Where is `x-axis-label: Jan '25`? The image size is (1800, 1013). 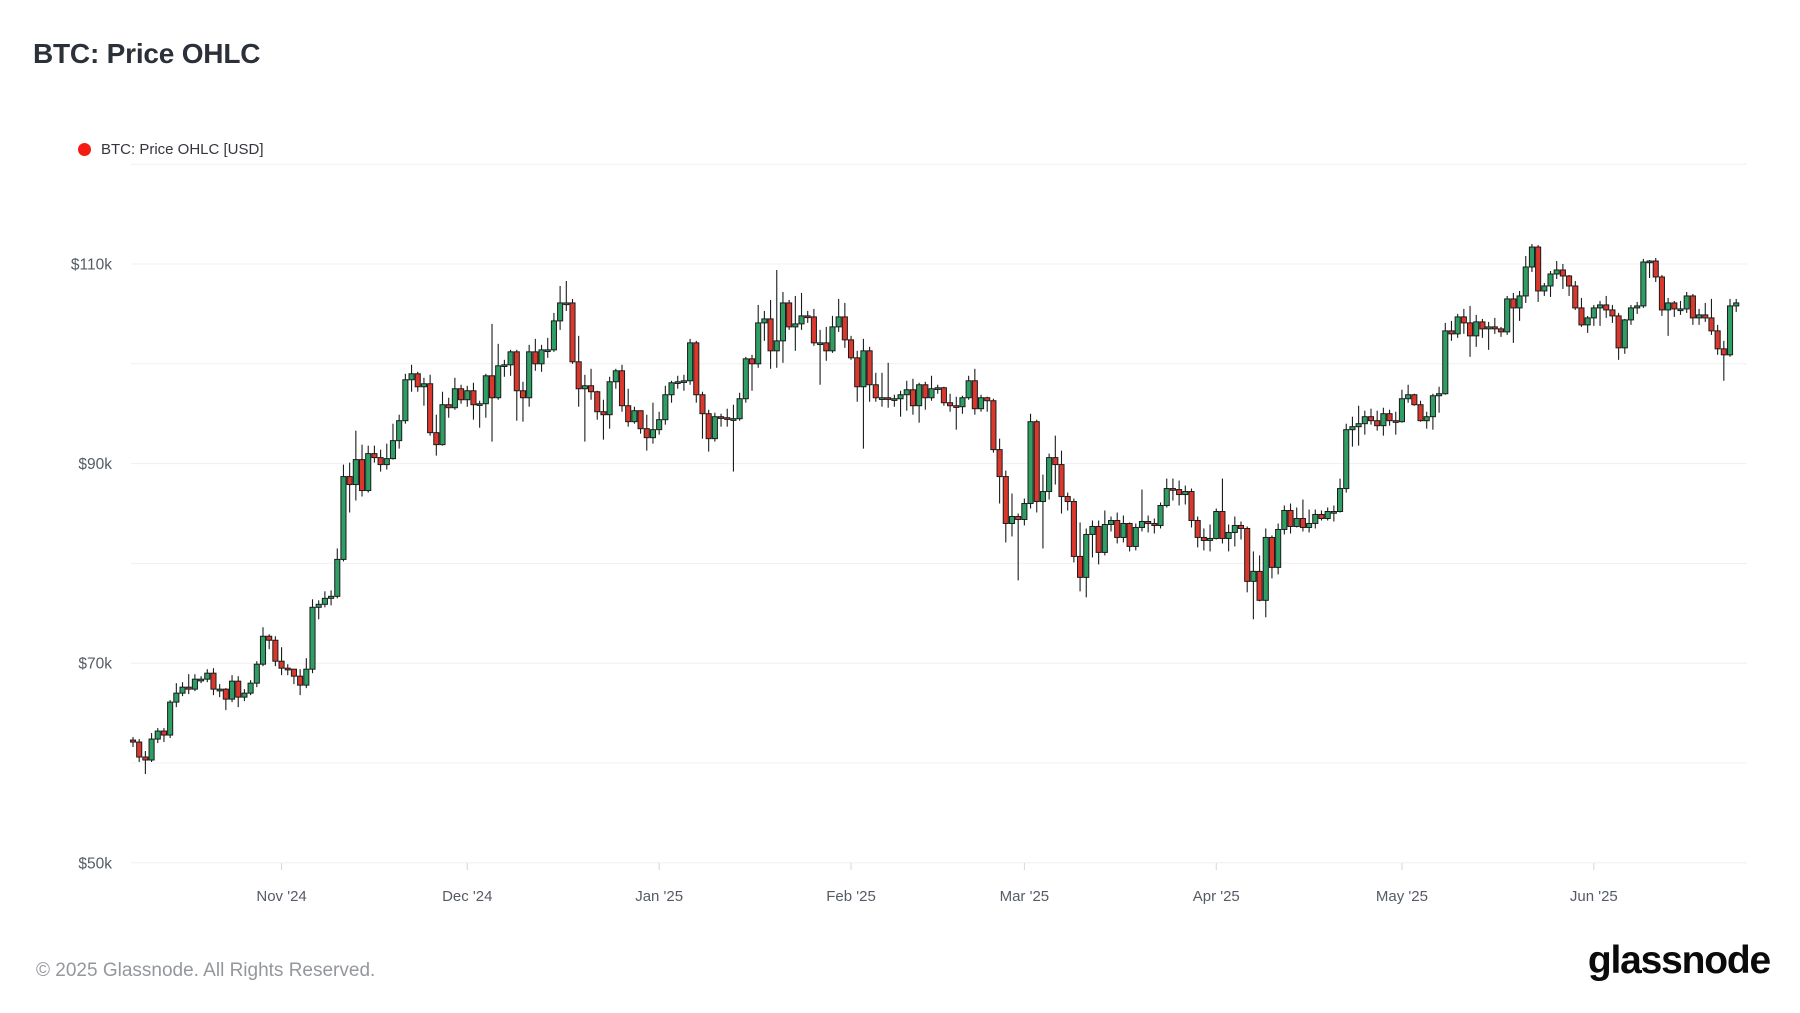
x-axis-label: Jan '25 is located at coordinates (659, 896).